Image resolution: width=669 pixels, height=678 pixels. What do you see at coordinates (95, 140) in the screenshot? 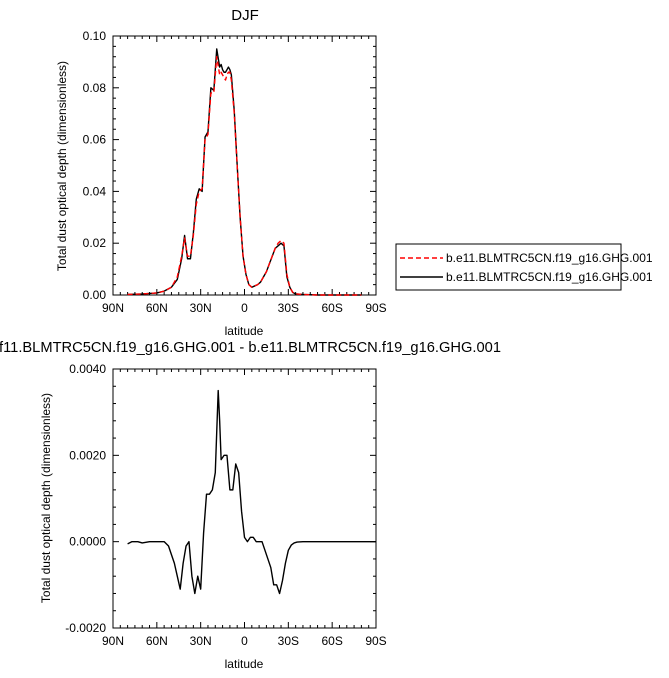
I see `top-y-tick-label: 0.06` at bounding box center [95, 140].